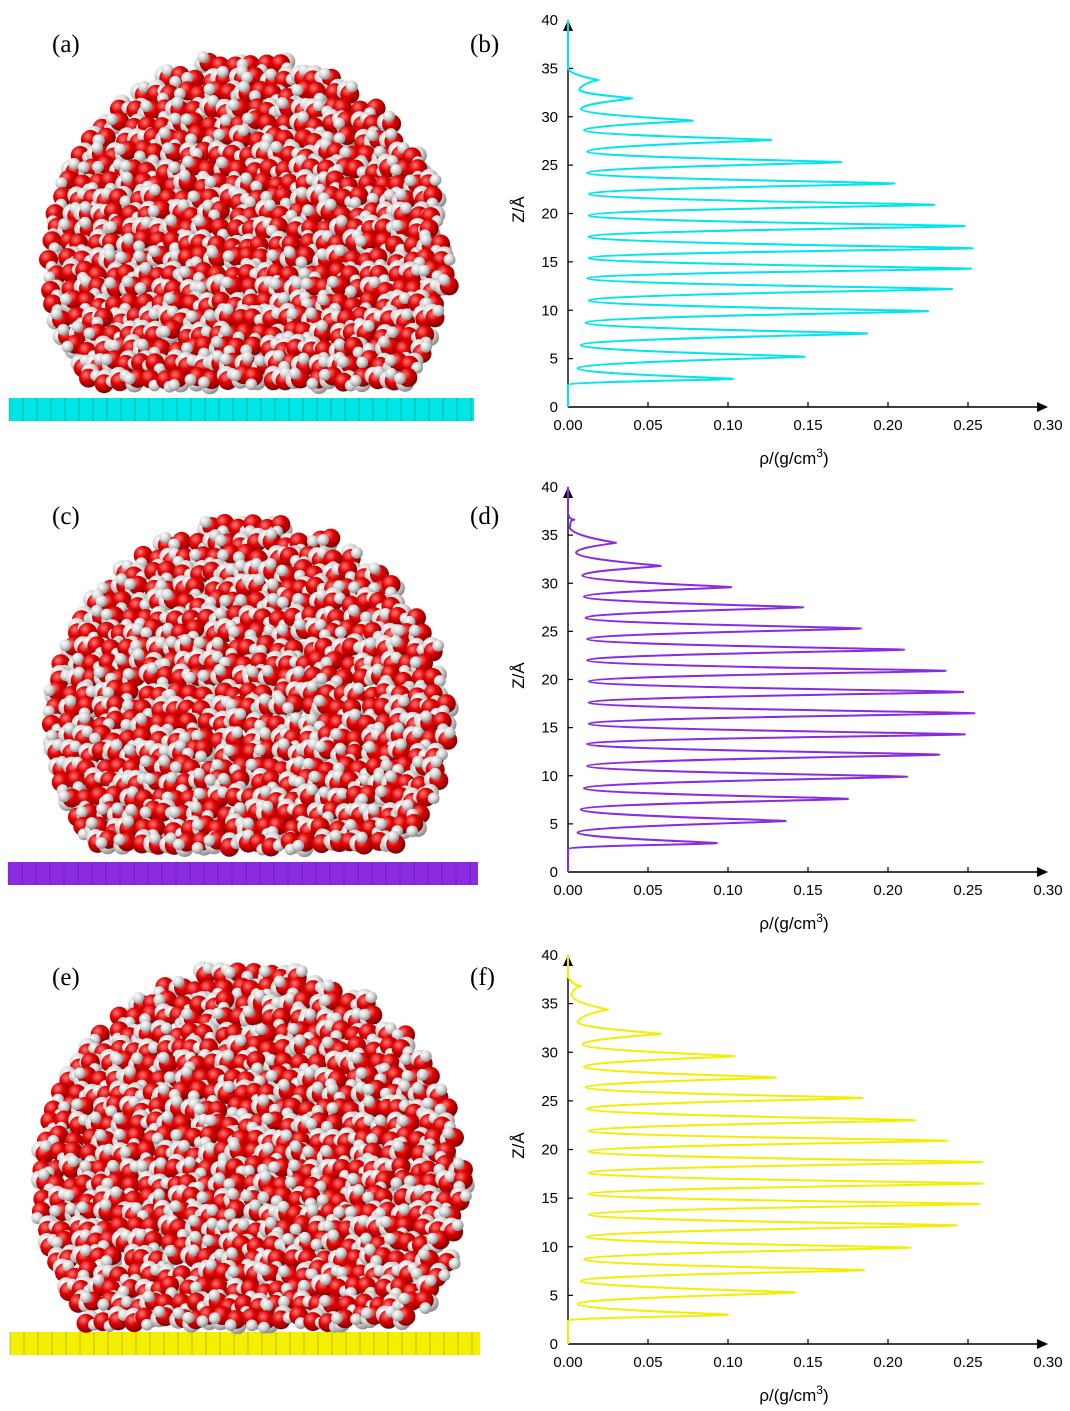 This screenshot has height=1411, width=1070. Describe the element at coordinates (253, 1148) in the screenshot. I see `water-molecules` at that location.